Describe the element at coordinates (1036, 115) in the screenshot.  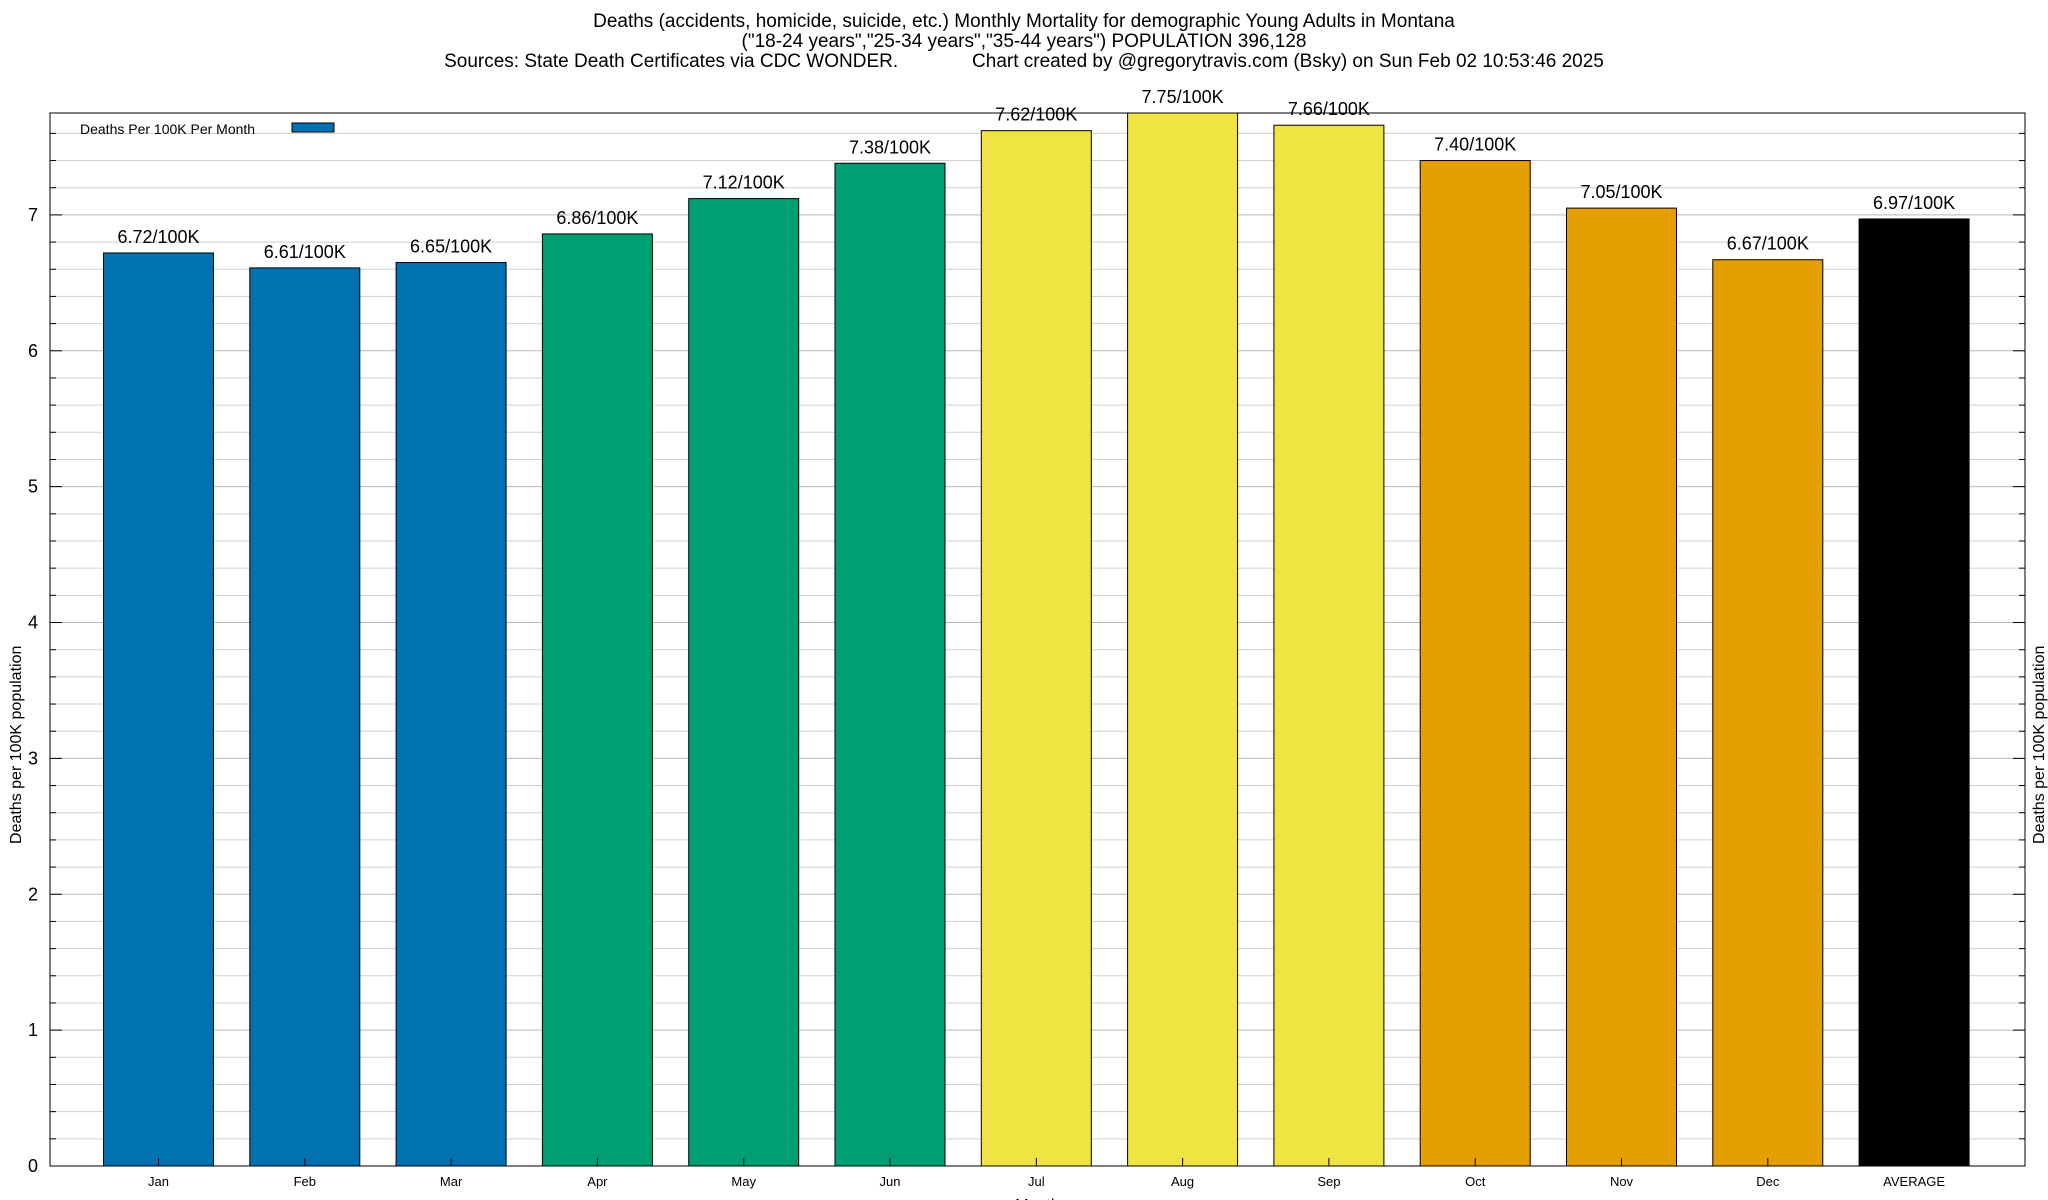
I see `bar-value-label: 7.62/100K` at that location.